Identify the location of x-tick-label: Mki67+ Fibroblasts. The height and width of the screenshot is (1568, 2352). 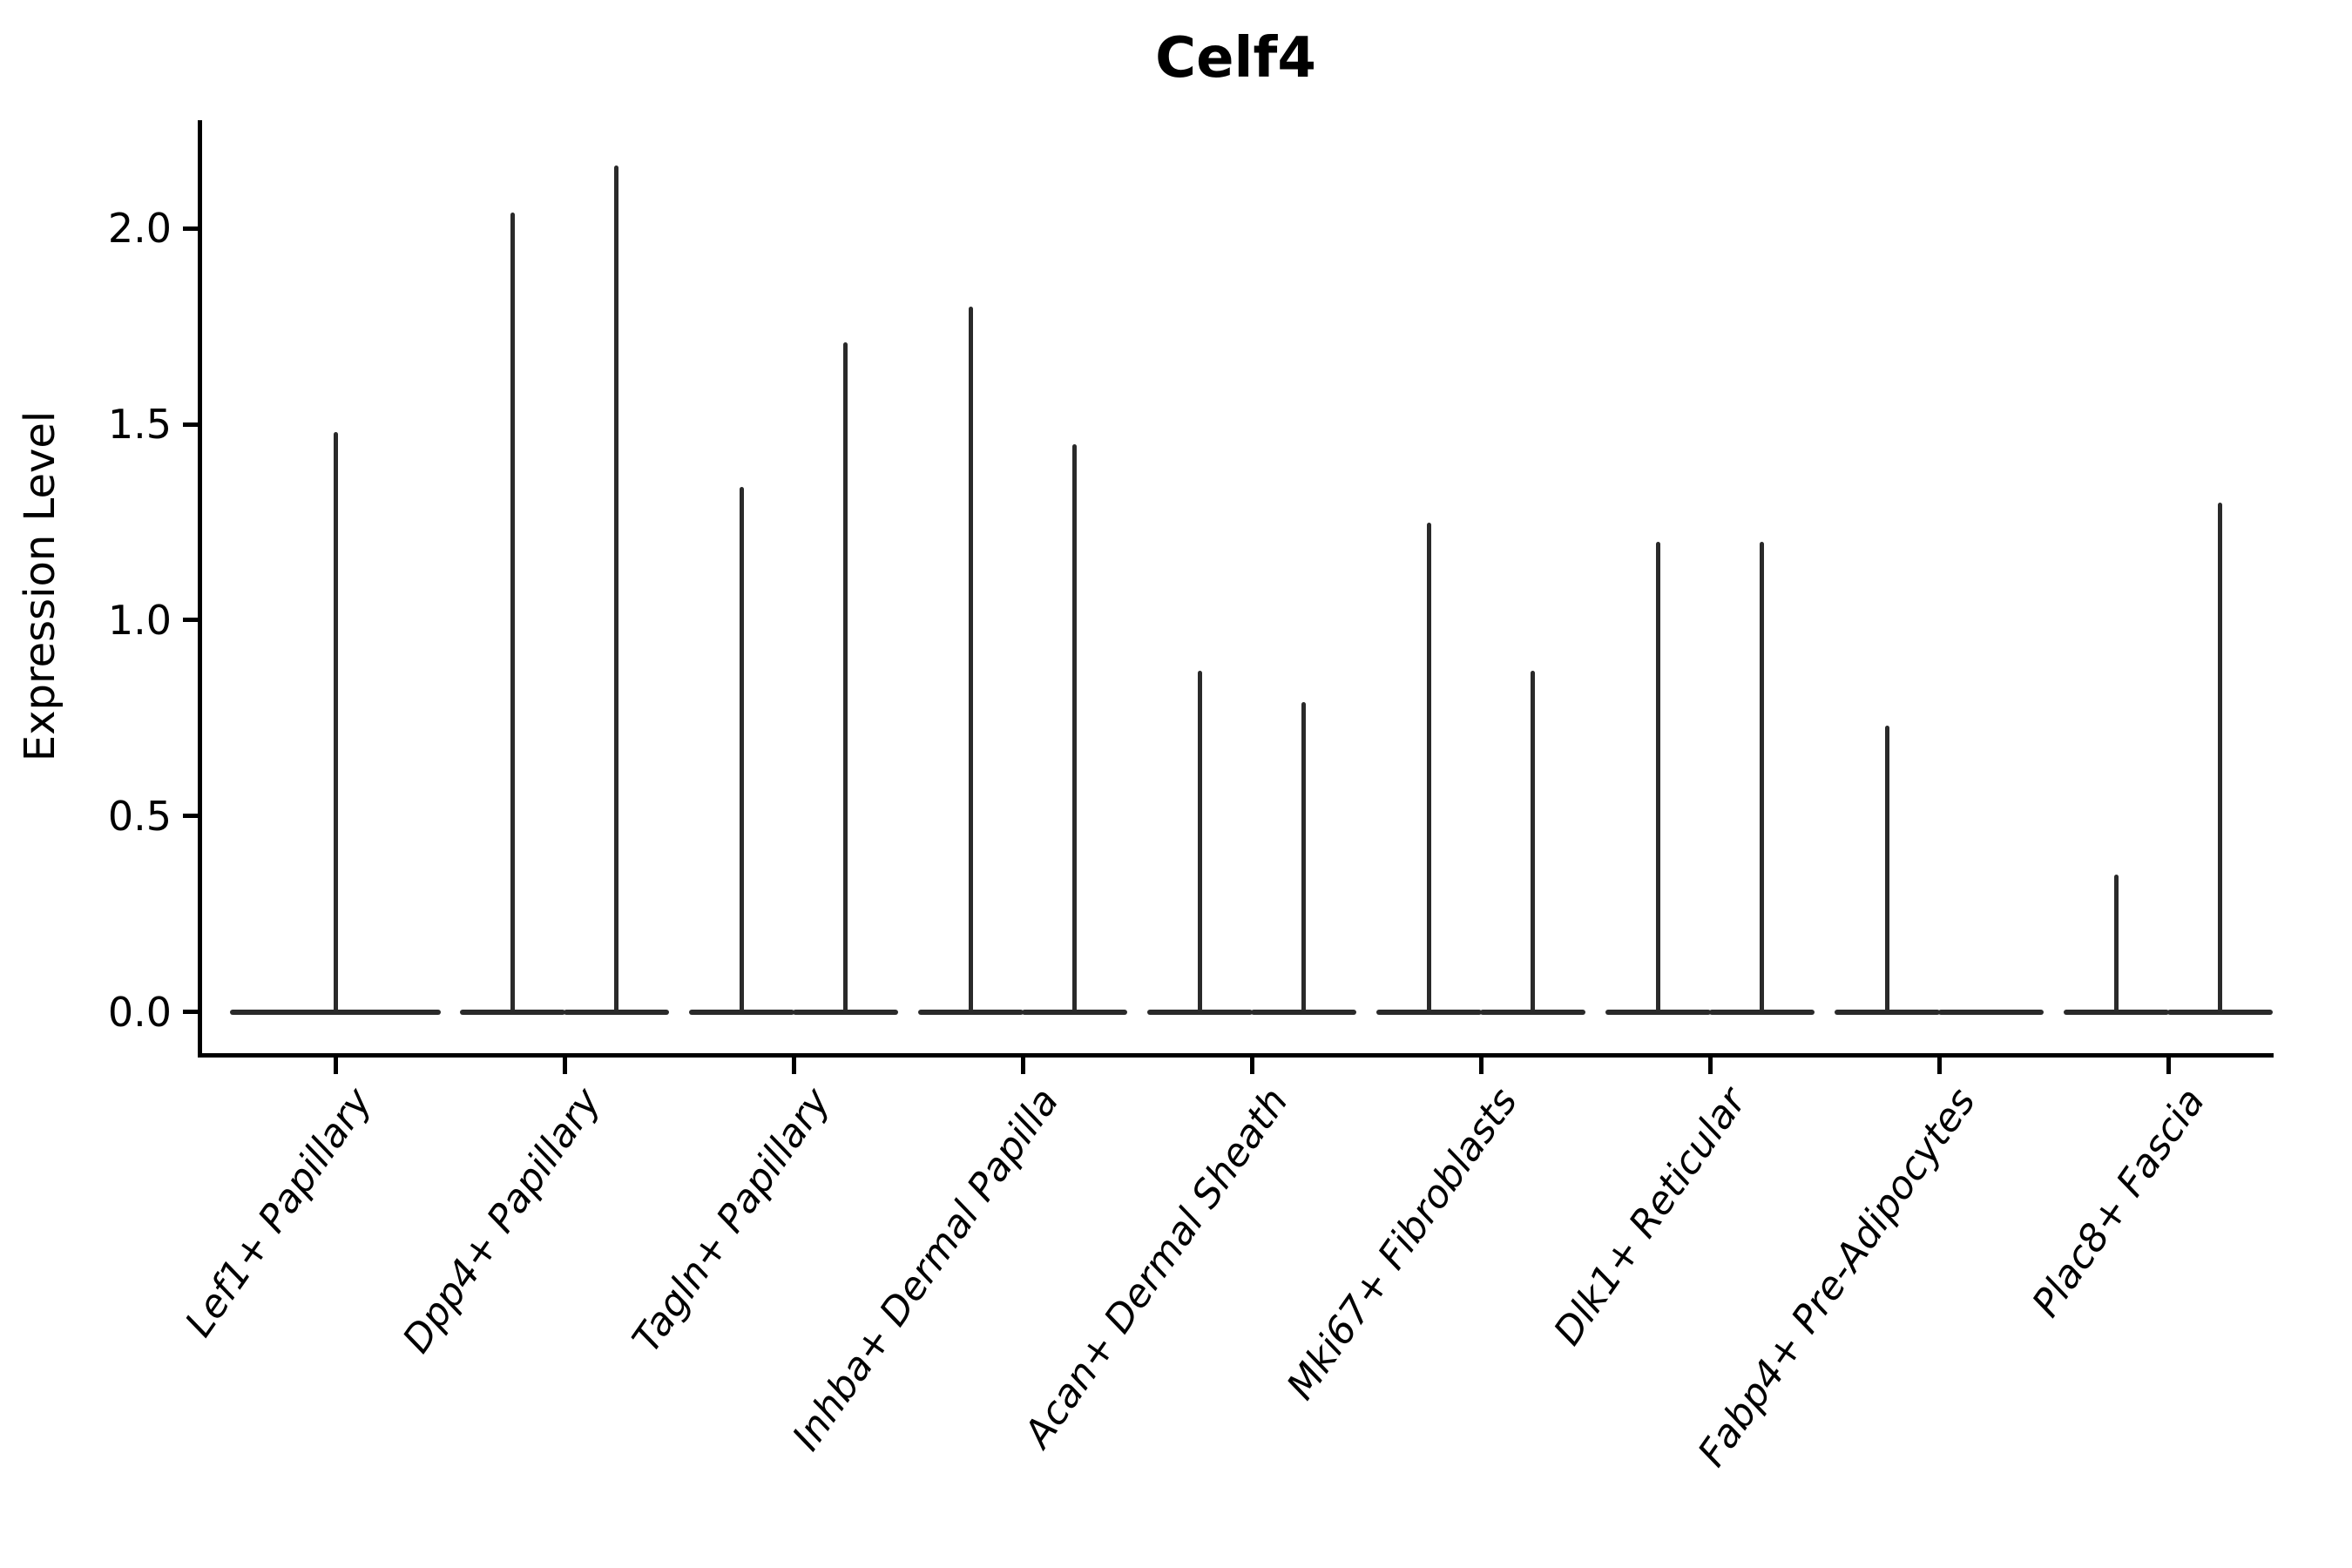
(1402, 1244).